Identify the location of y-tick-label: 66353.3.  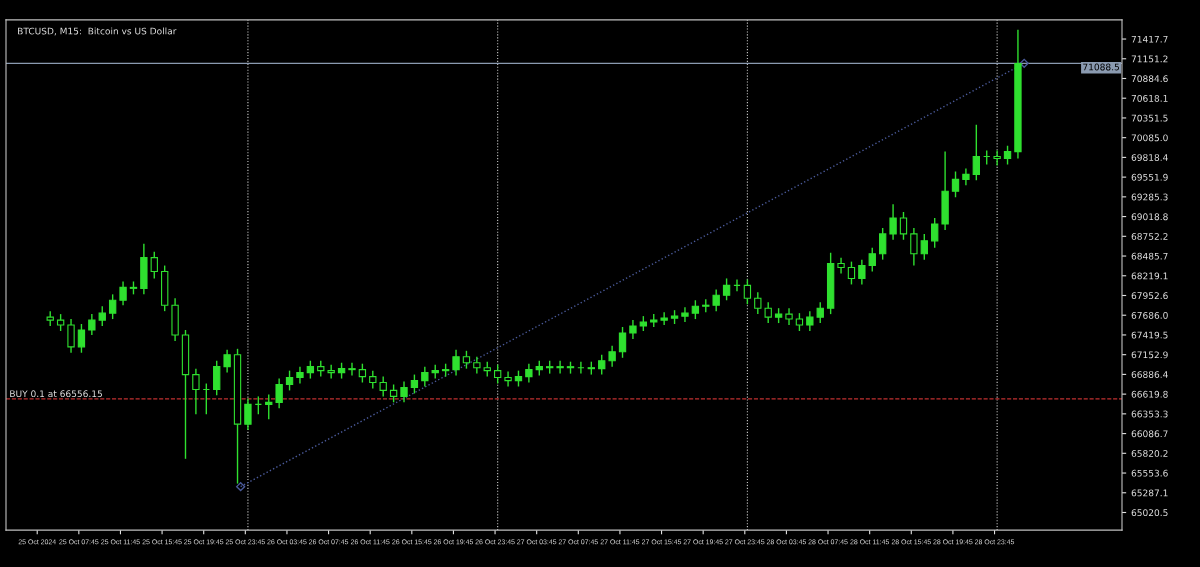
(1149, 414).